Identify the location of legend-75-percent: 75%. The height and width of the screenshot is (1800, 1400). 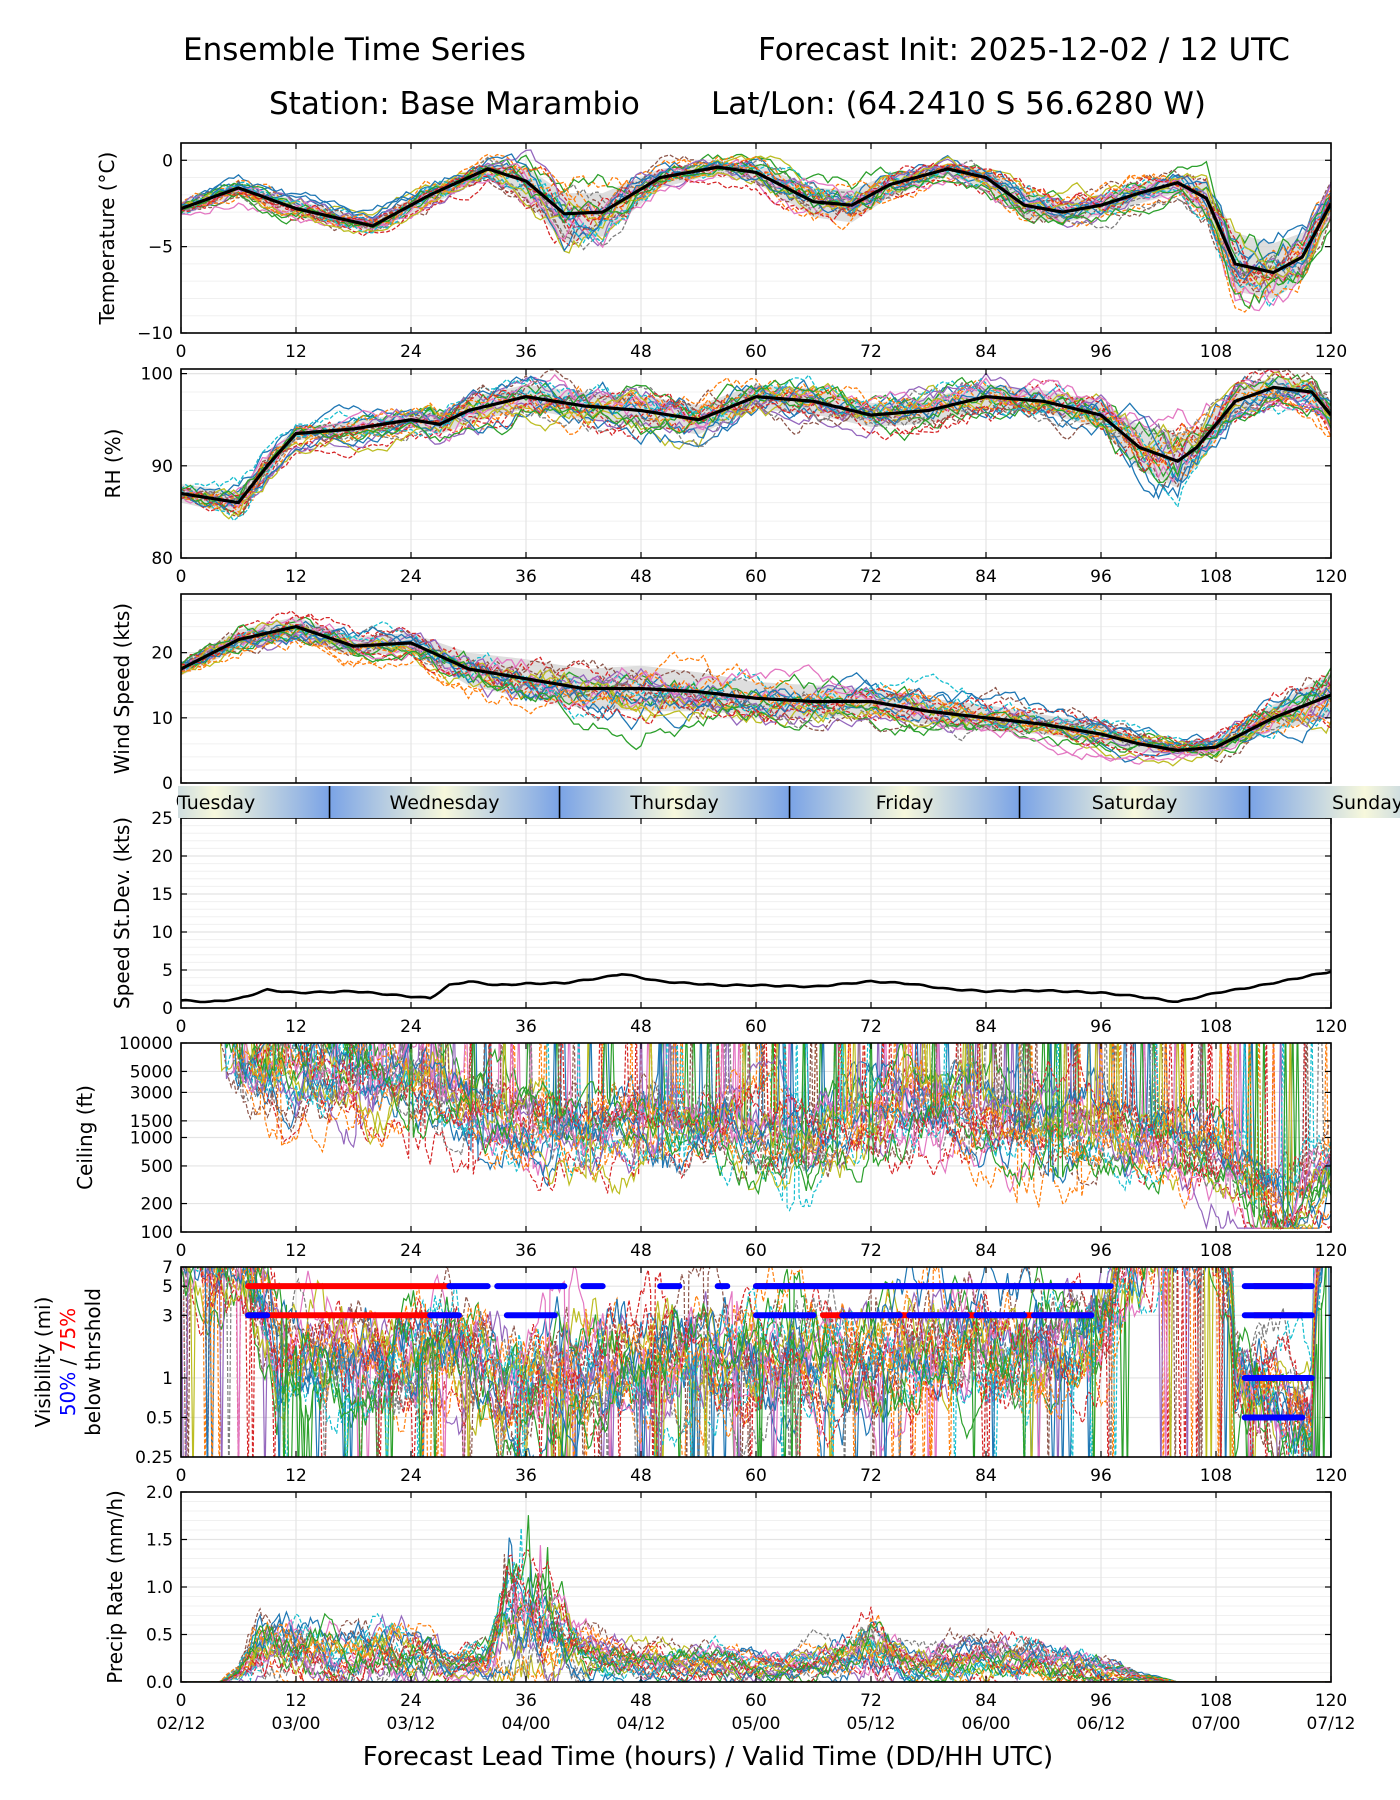
(68, 1330).